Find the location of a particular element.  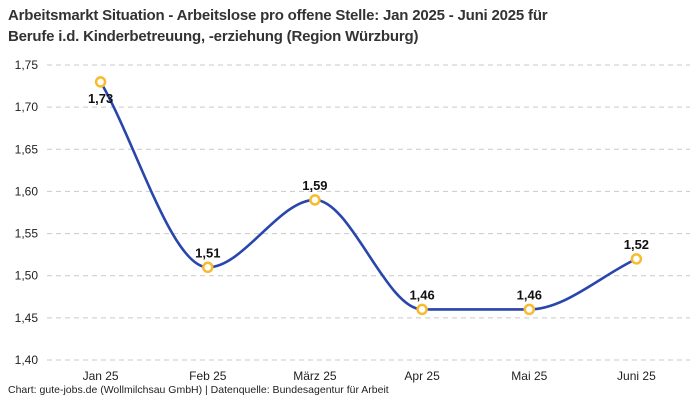

y-axis-tick-label: 1,60 is located at coordinates (27, 191).